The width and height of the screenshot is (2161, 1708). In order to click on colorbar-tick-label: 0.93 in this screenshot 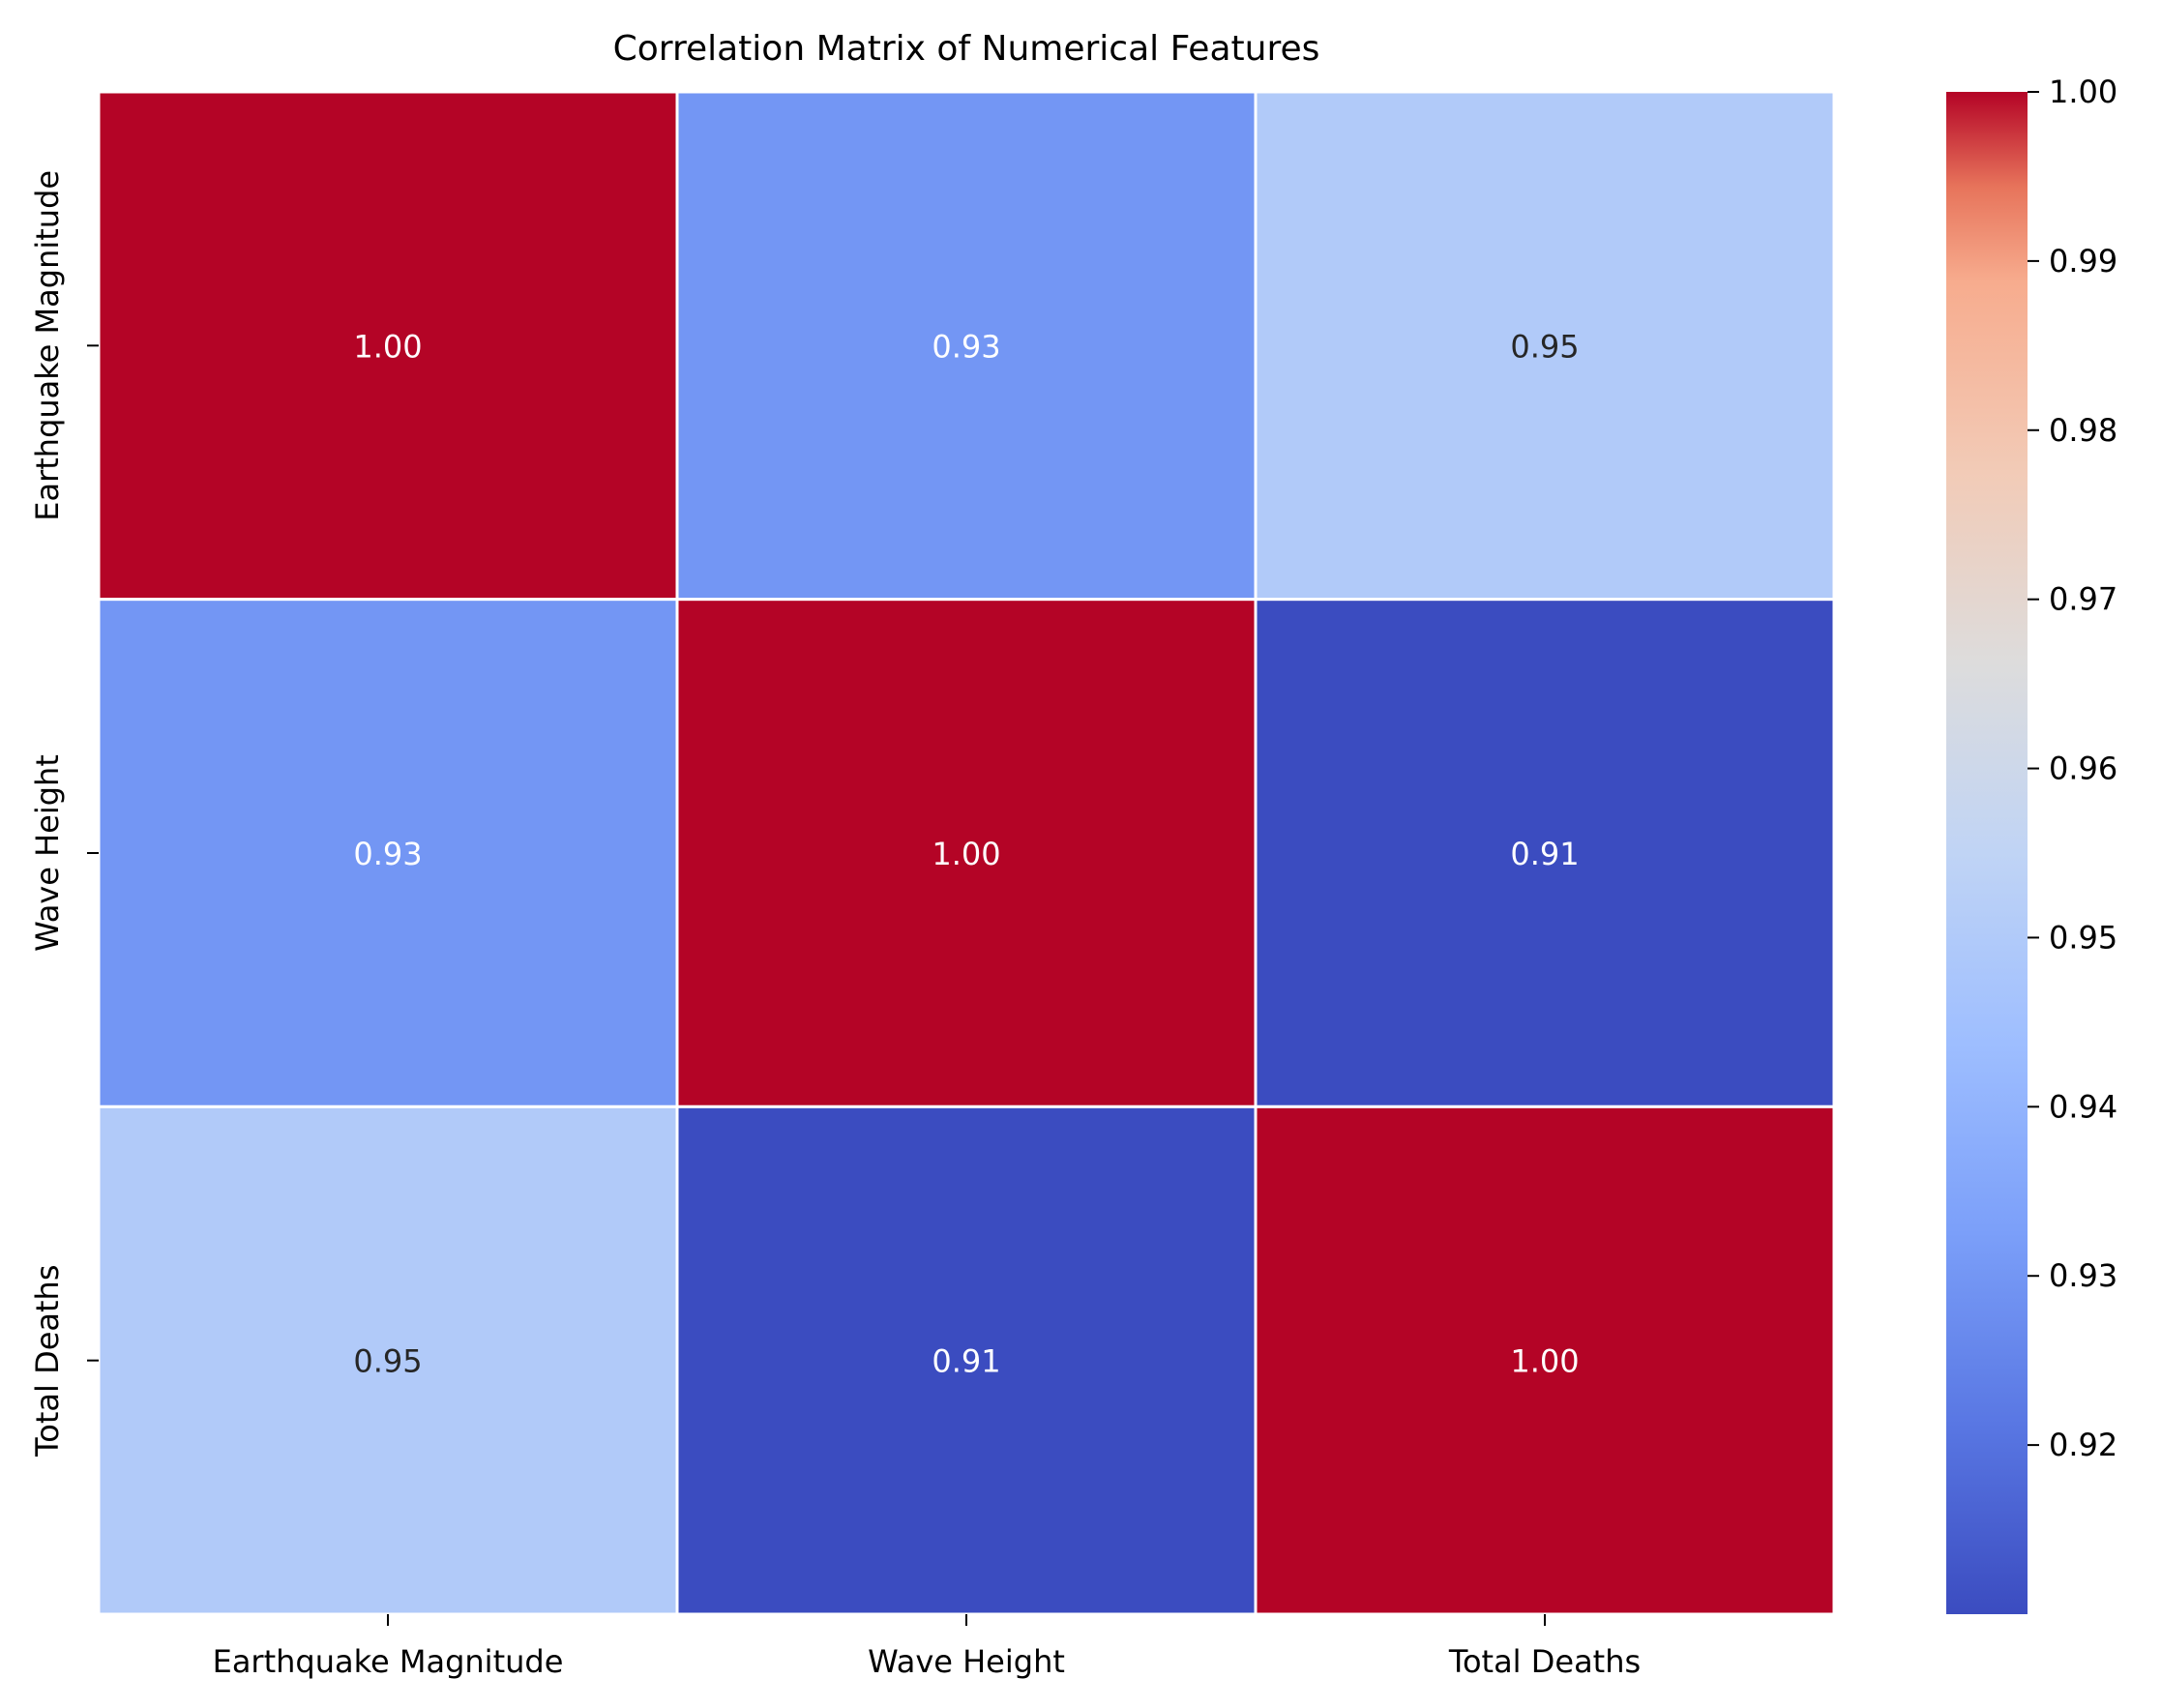, I will do `click(2083, 1275)`.